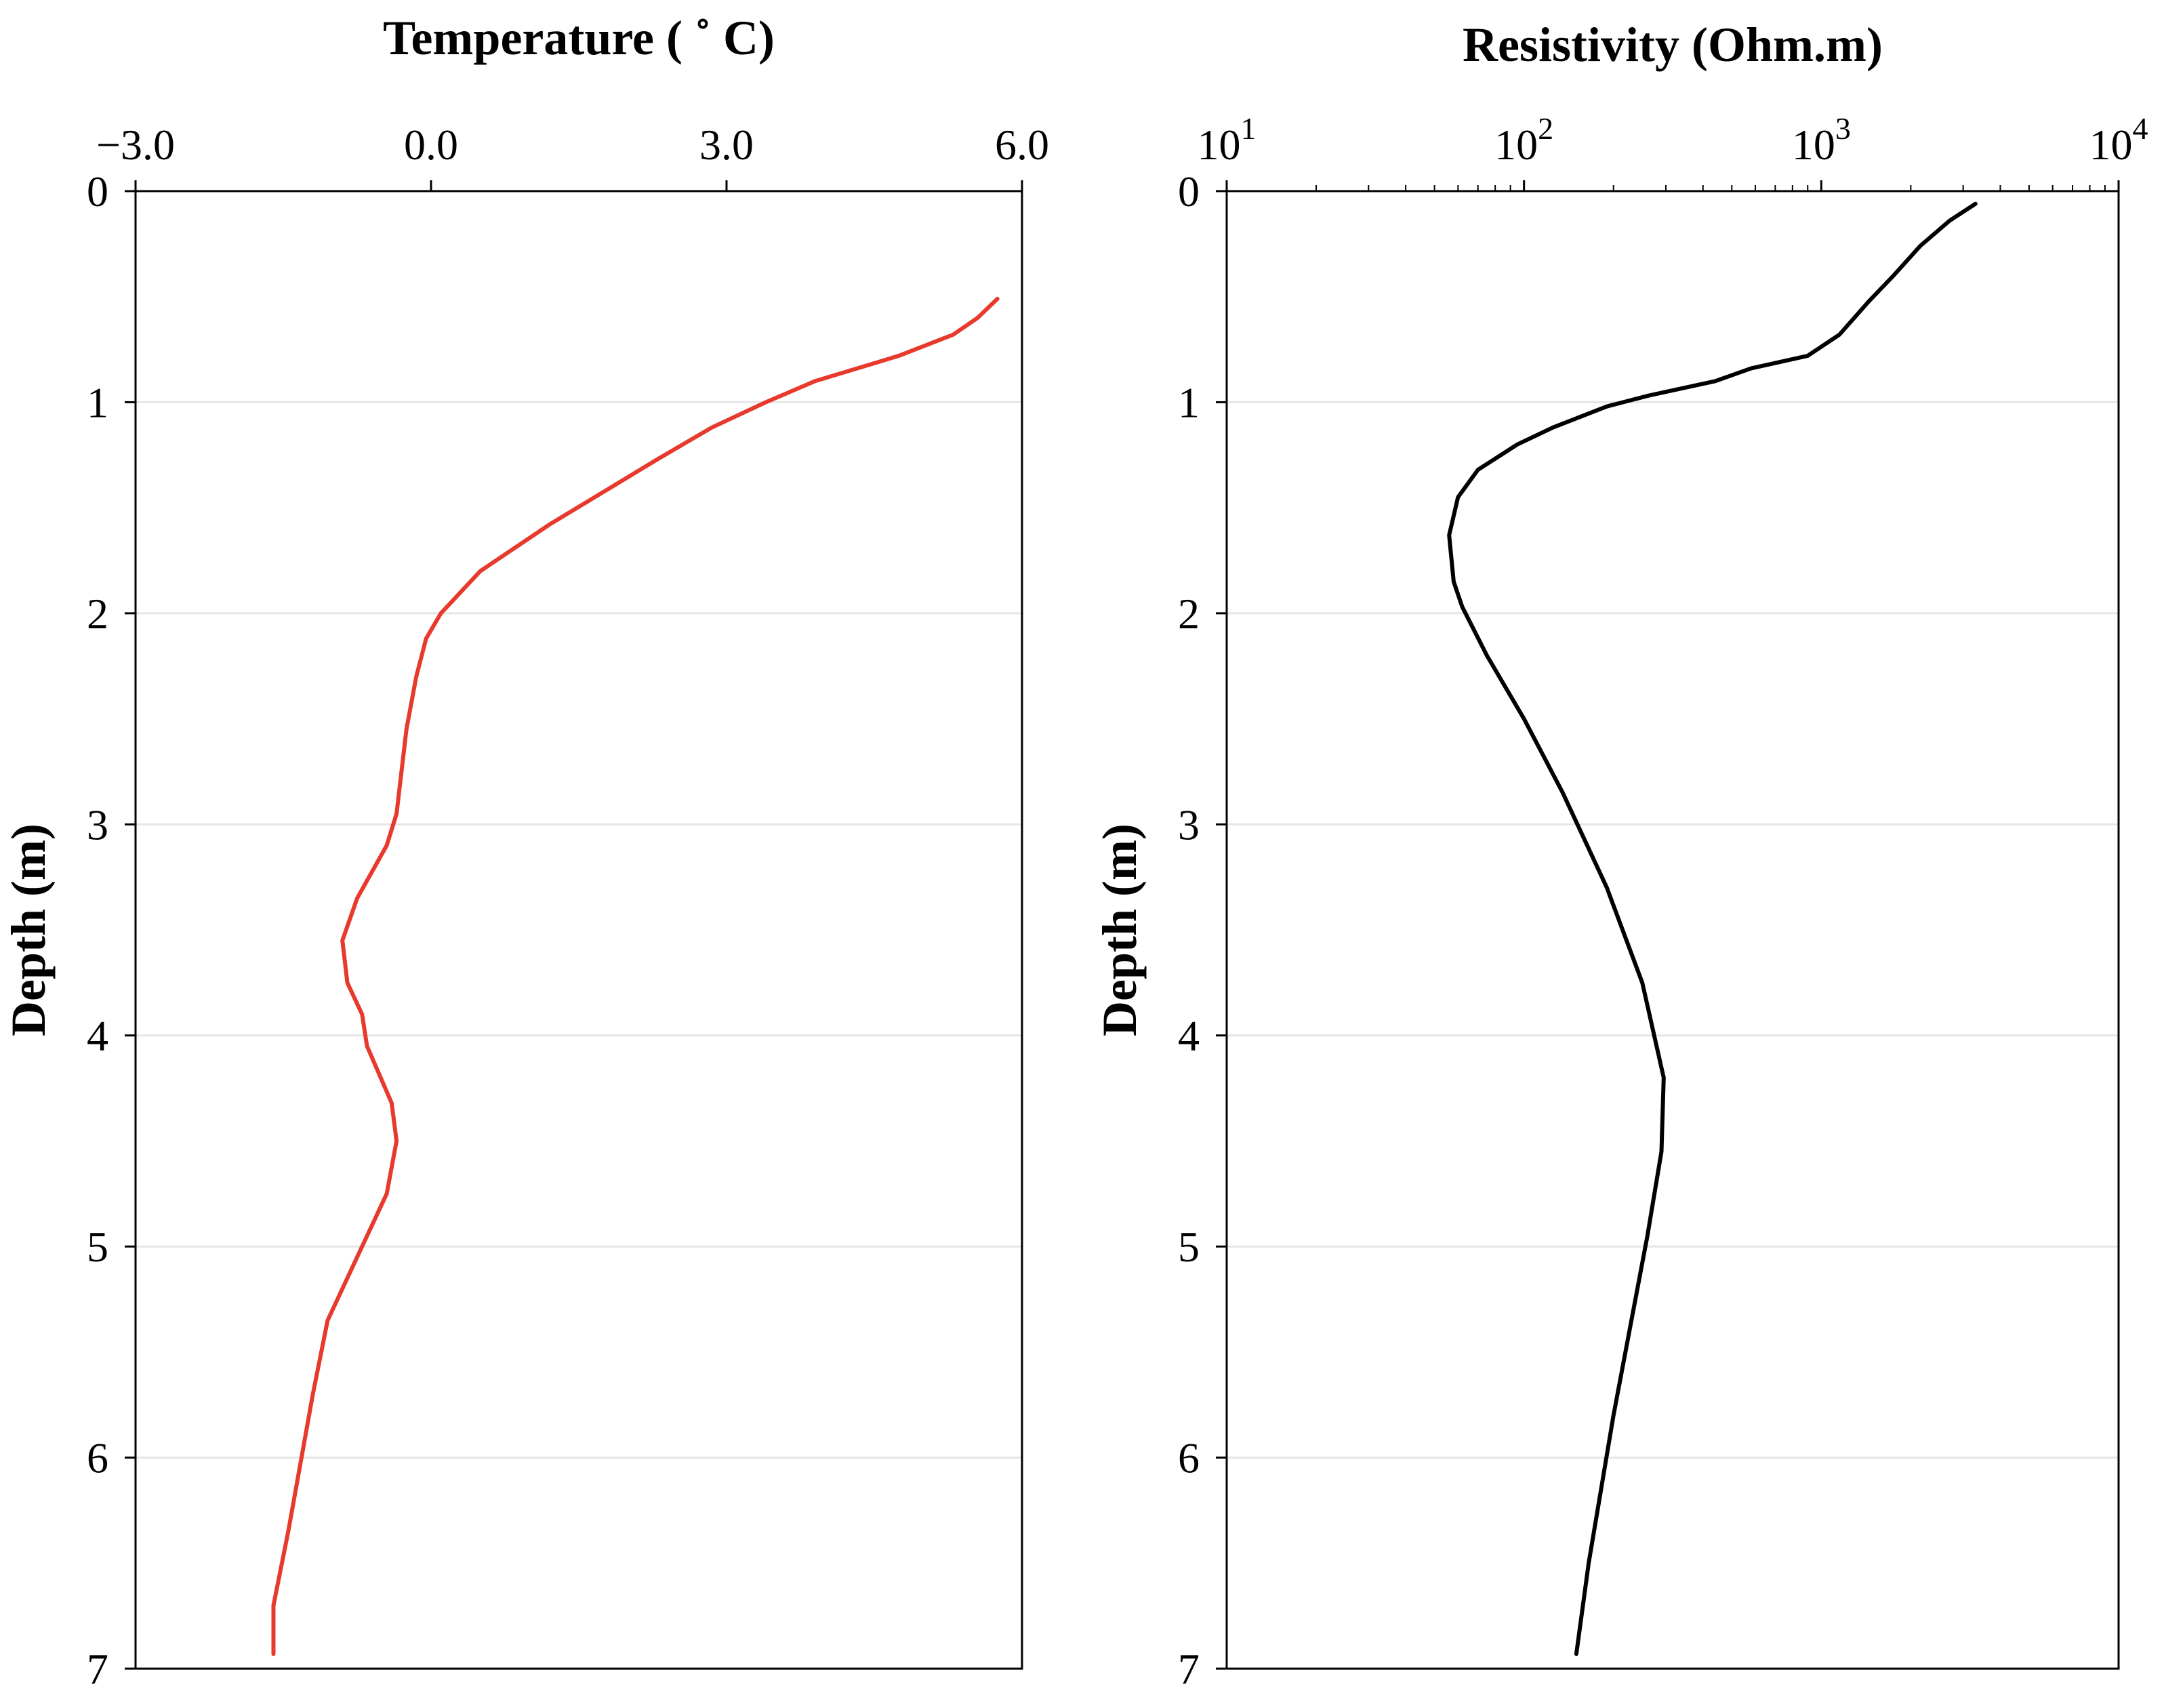 The height and width of the screenshot is (1708, 2164). Describe the element at coordinates (1227, 140) in the screenshot. I see `x-tick-label: 10¹` at that location.